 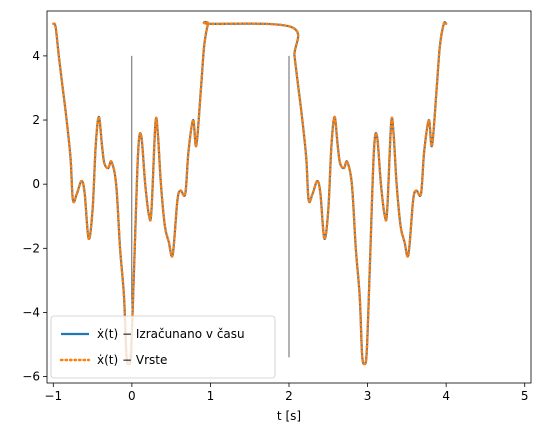 What do you see at coordinates (36, 120) in the screenshot?
I see `y-tick-label: 2` at bounding box center [36, 120].